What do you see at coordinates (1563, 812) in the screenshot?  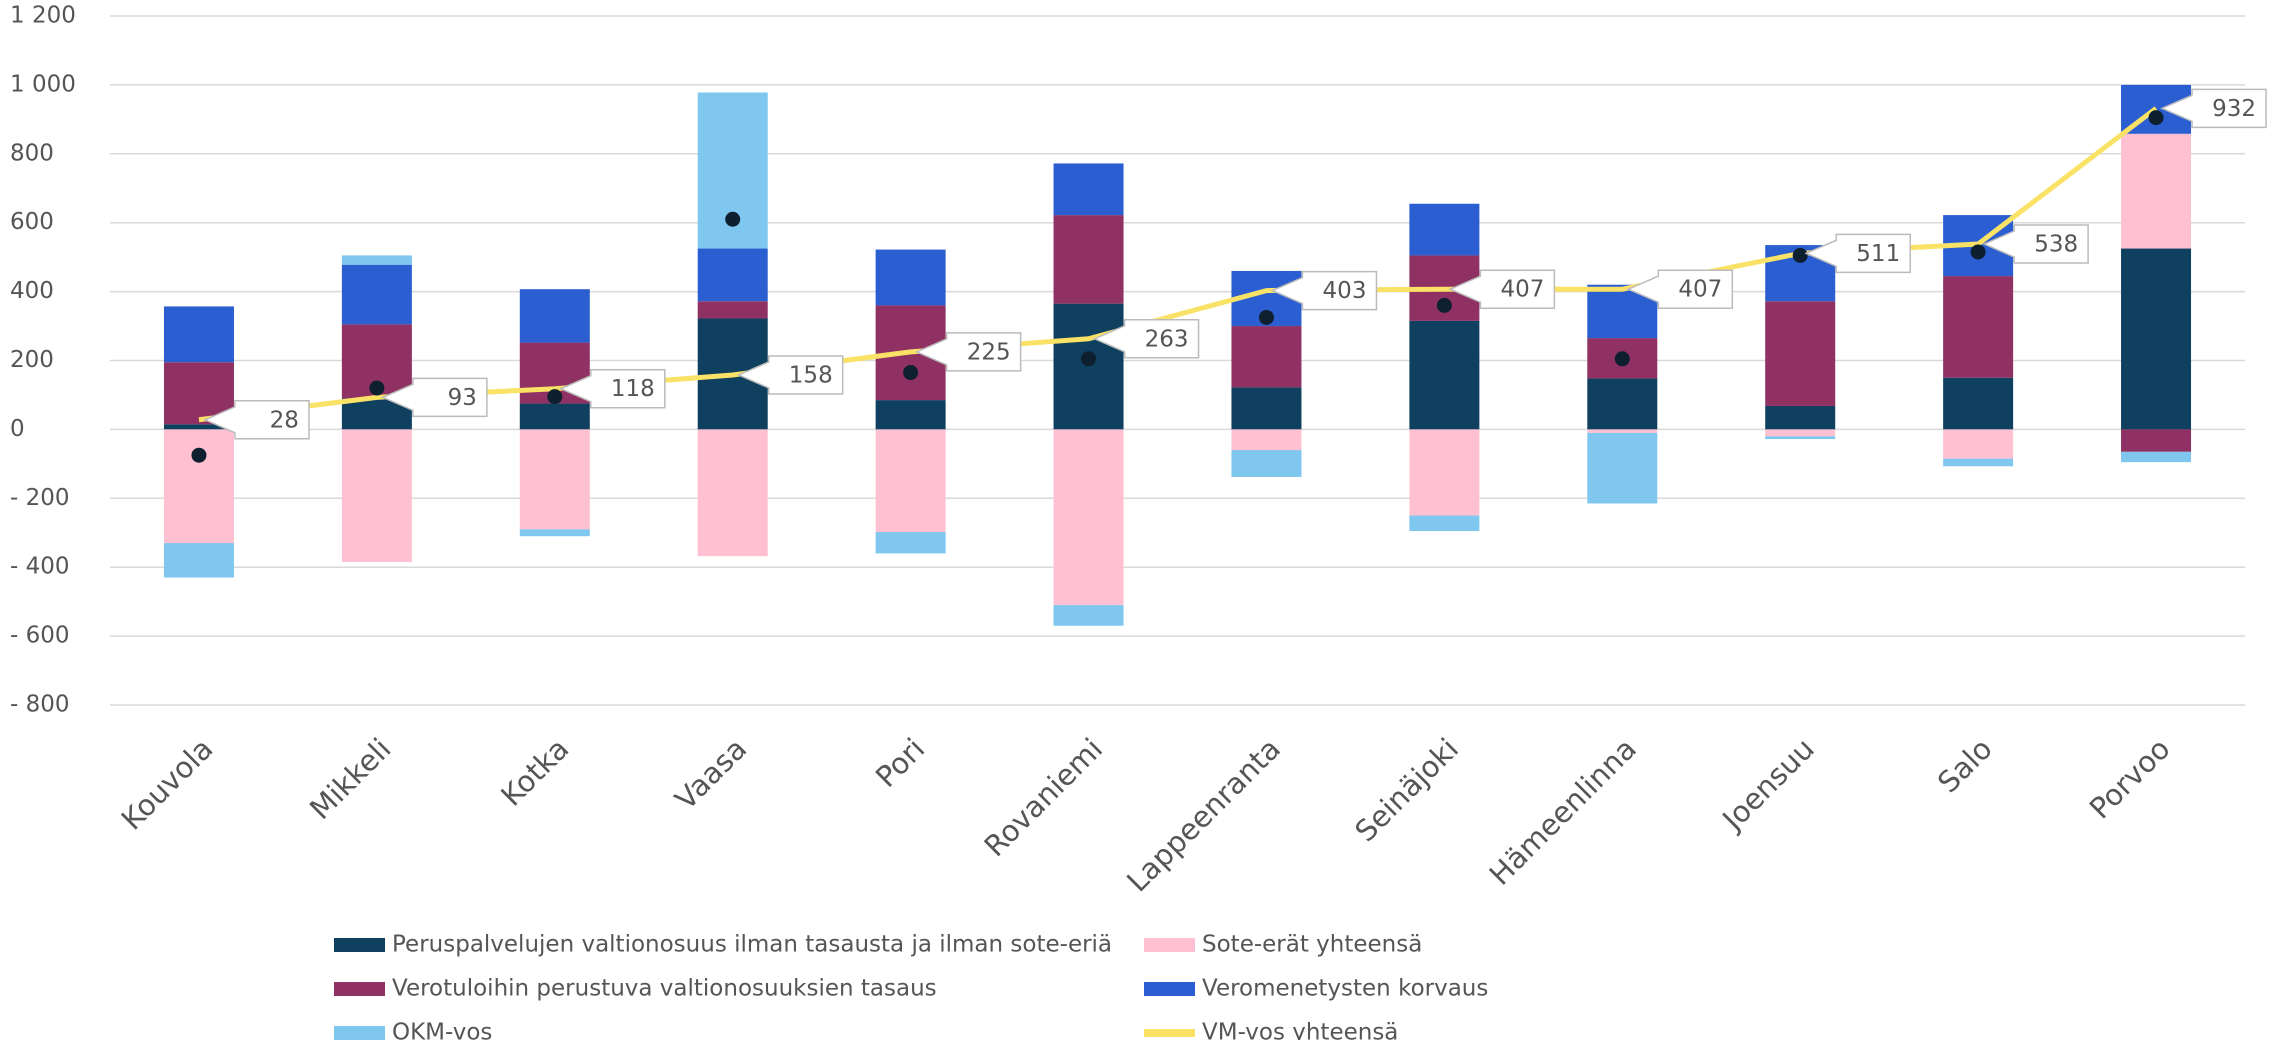 I see `x-tick-label: Hämeenlinna` at bounding box center [1563, 812].